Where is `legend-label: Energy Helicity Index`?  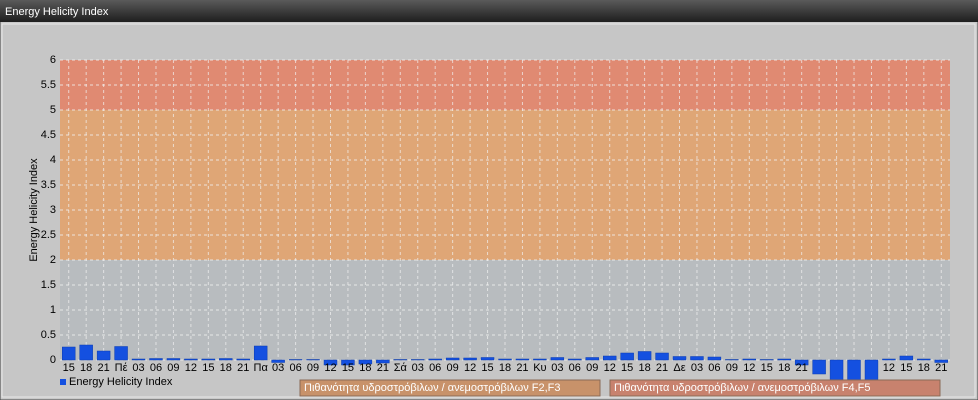 legend-label: Energy Helicity Index is located at coordinates (121, 382).